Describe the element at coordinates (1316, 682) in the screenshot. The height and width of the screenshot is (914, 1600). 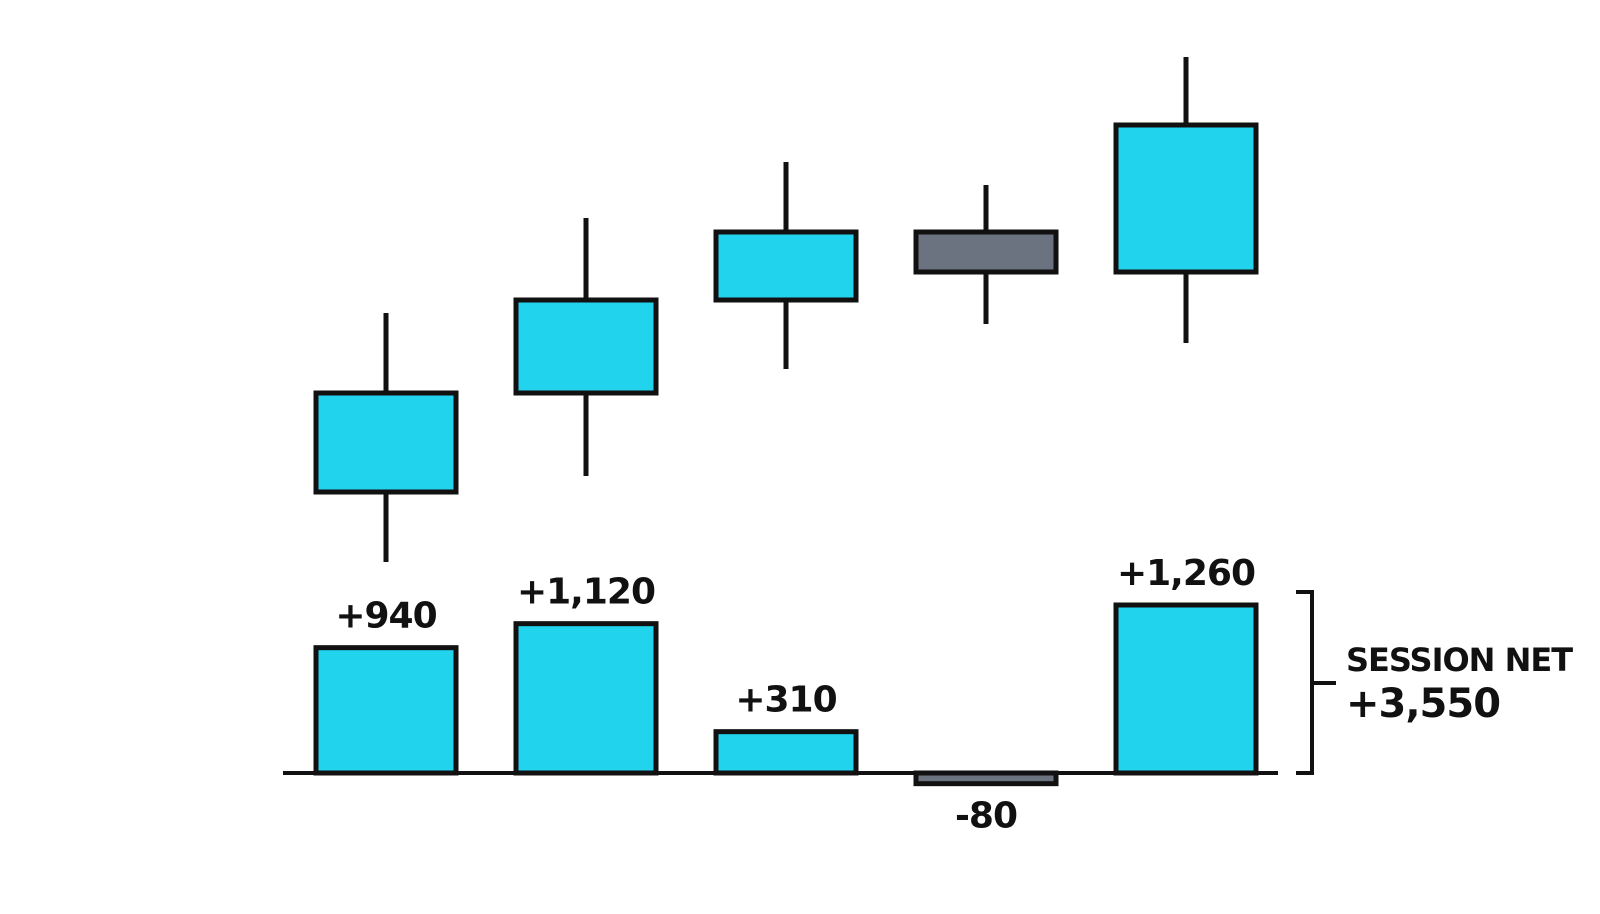
I see `bracket` at that location.